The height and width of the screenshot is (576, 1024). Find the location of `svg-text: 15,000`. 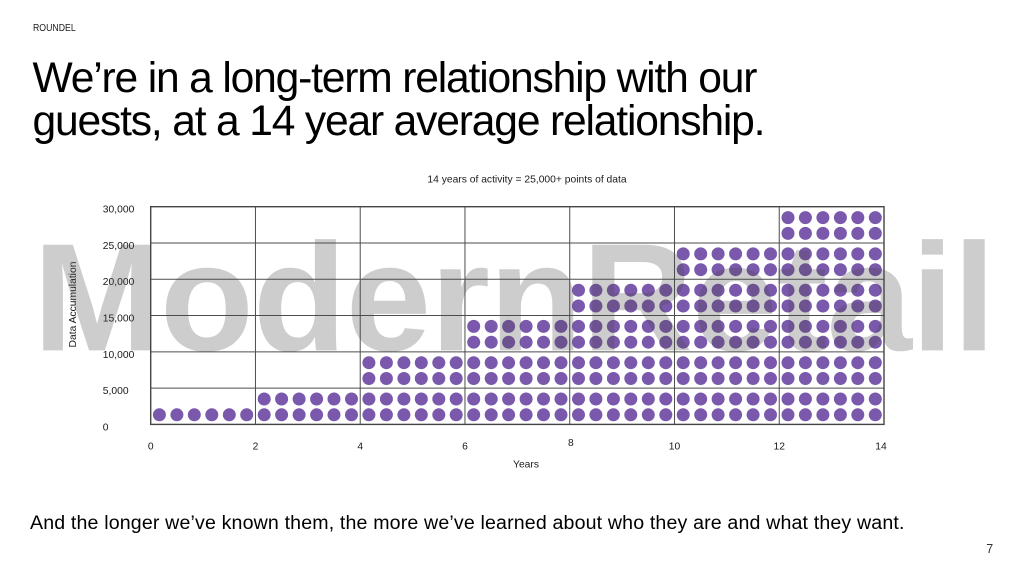

svg-text: 15,000 is located at coordinates (119, 319).